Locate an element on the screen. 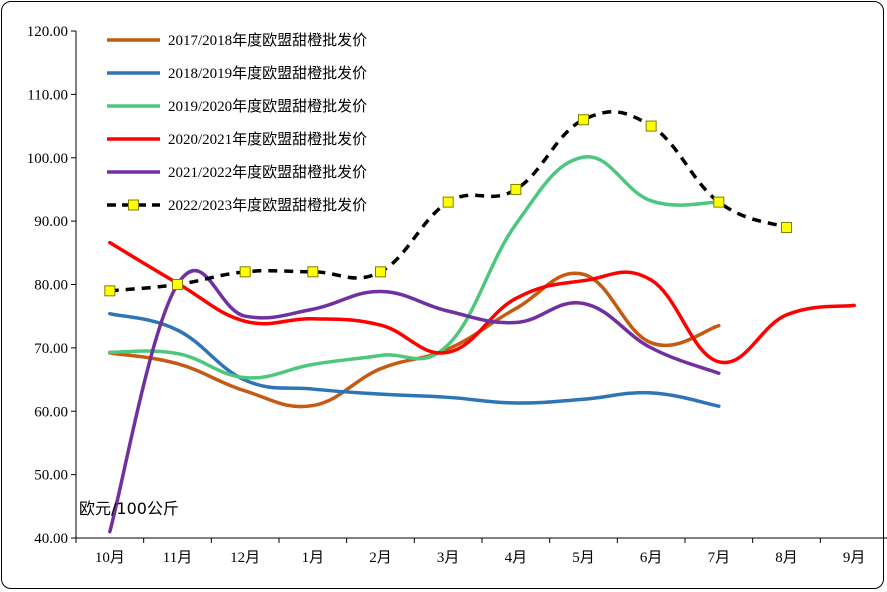 This screenshot has height=592, width=887. legend-label-5: 2021/2022年度欧盟甜橙批发价 is located at coordinates (267, 172).